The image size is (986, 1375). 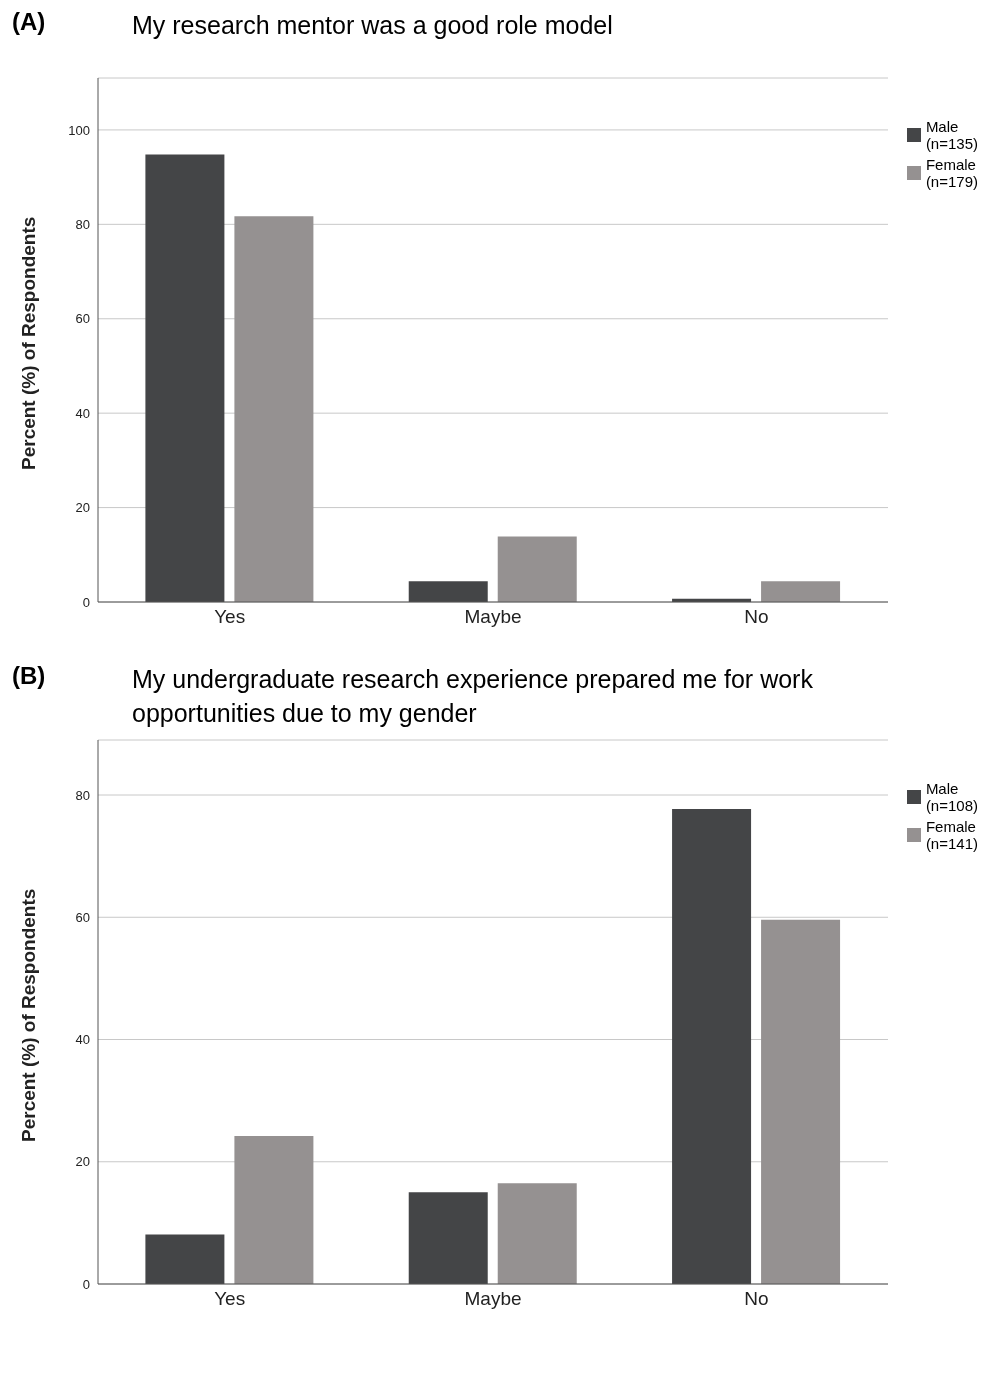 What do you see at coordinates (951, 797) in the screenshot?
I see `legend-label: Male (n=108)` at bounding box center [951, 797].